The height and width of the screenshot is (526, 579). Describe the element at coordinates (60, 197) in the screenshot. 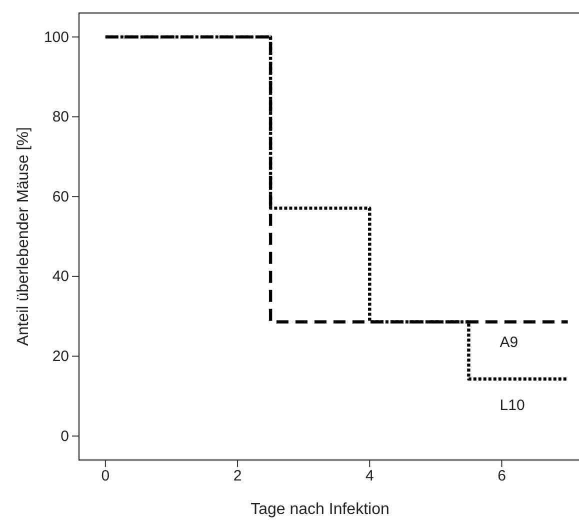

I see `y-tick-label: 60` at that location.